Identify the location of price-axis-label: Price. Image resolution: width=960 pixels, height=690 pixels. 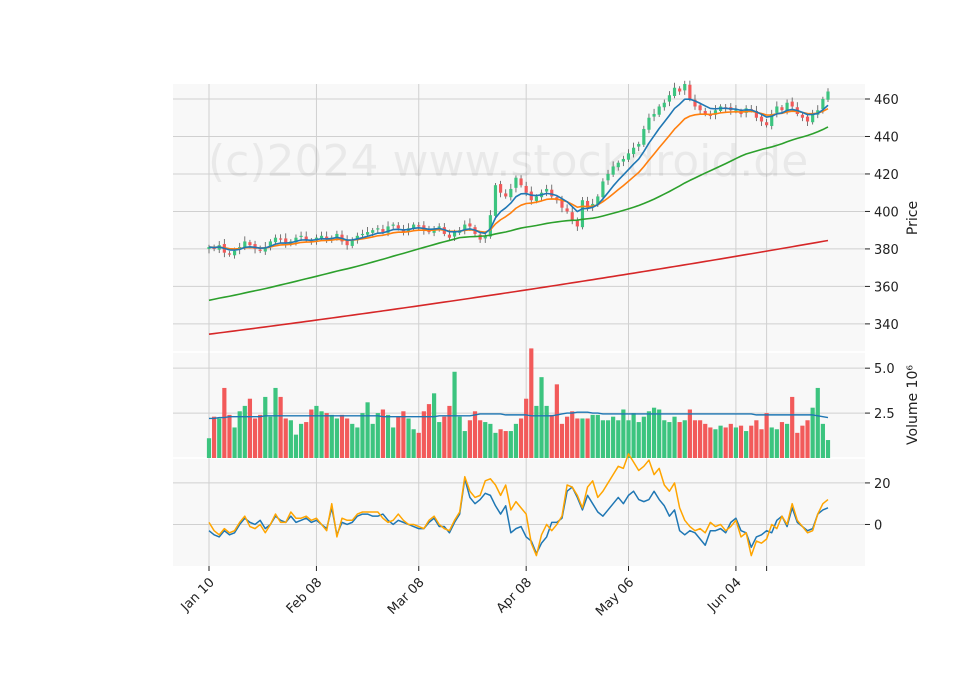
(913, 218).